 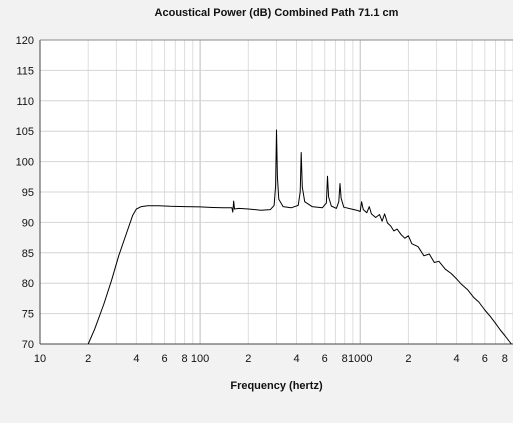 I want to click on y-tick-label: 85, so click(x=28, y=254).